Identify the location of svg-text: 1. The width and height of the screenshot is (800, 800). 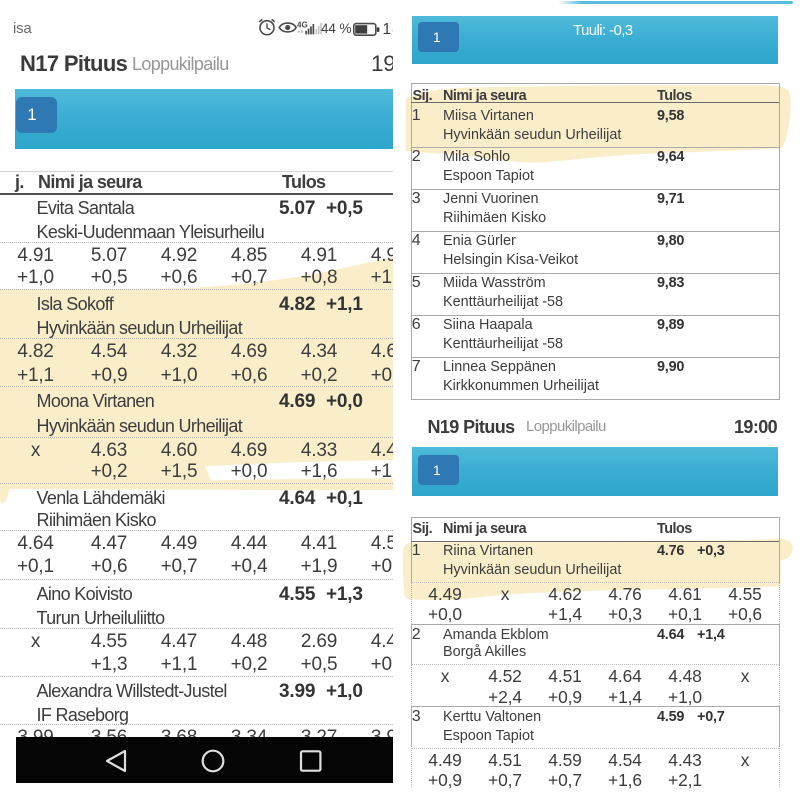
(387, 29).